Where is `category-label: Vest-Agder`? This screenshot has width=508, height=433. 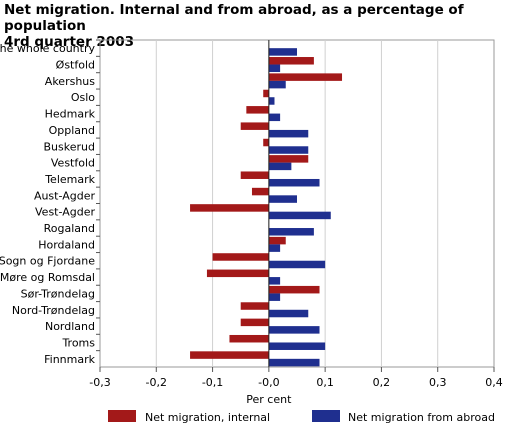
category-label: Vest-Agder is located at coordinates (65, 212).